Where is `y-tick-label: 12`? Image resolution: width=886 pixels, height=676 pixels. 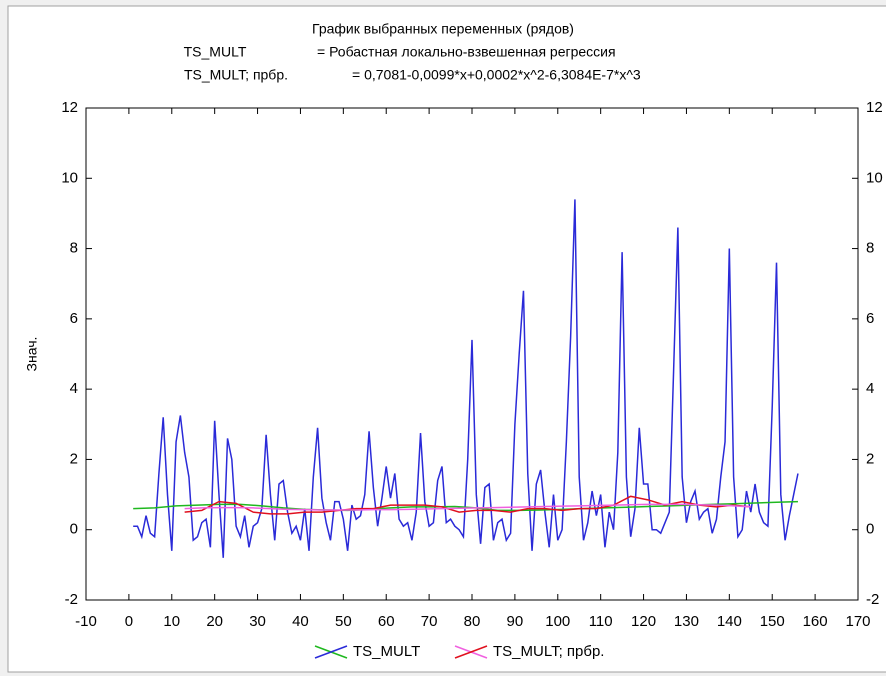
y-tick-label: 12 is located at coordinates (69, 107).